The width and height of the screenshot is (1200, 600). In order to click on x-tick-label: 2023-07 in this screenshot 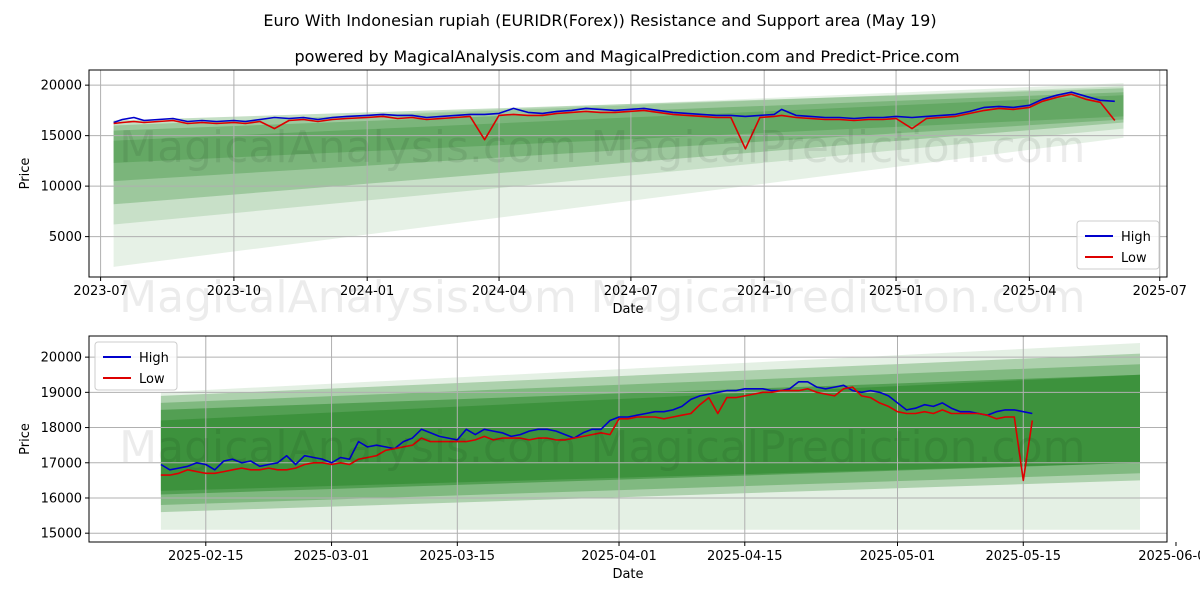, I will do `click(100, 291)`.